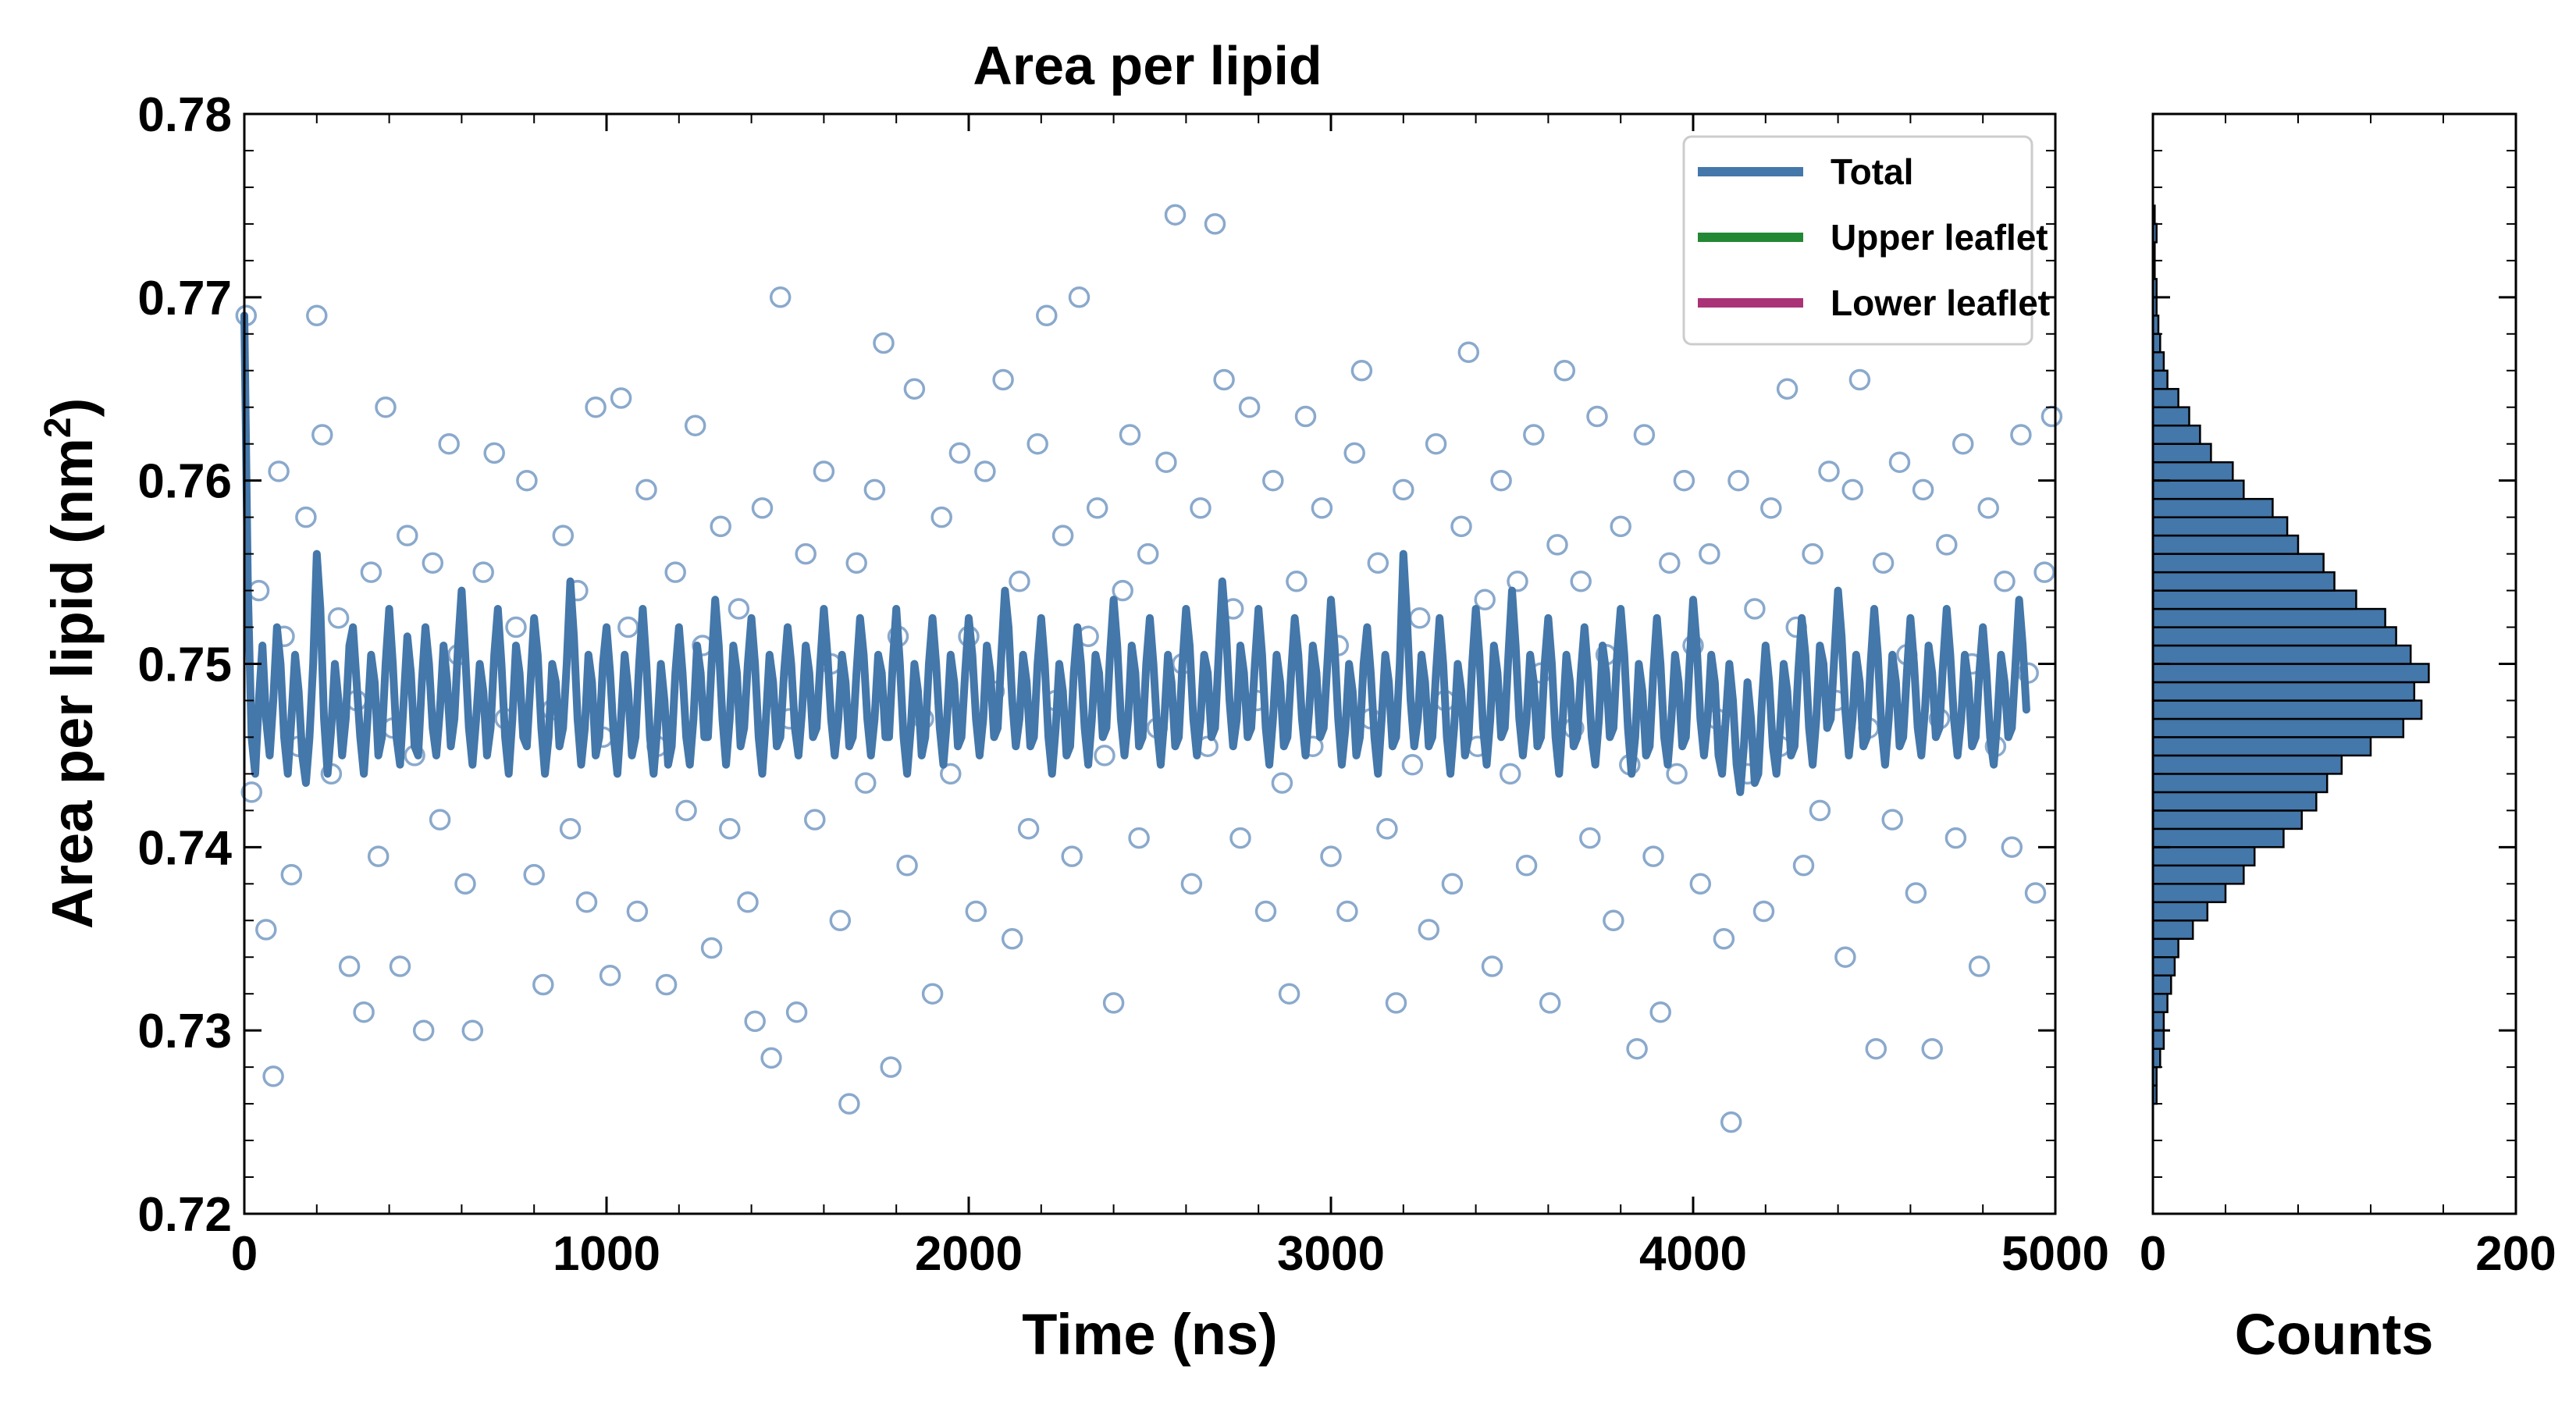 The image size is (2576, 1405). What do you see at coordinates (2153, 1254) in the screenshot?
I see `histogram-x-tick-label: 0` at bounding box center [2153, 1254].